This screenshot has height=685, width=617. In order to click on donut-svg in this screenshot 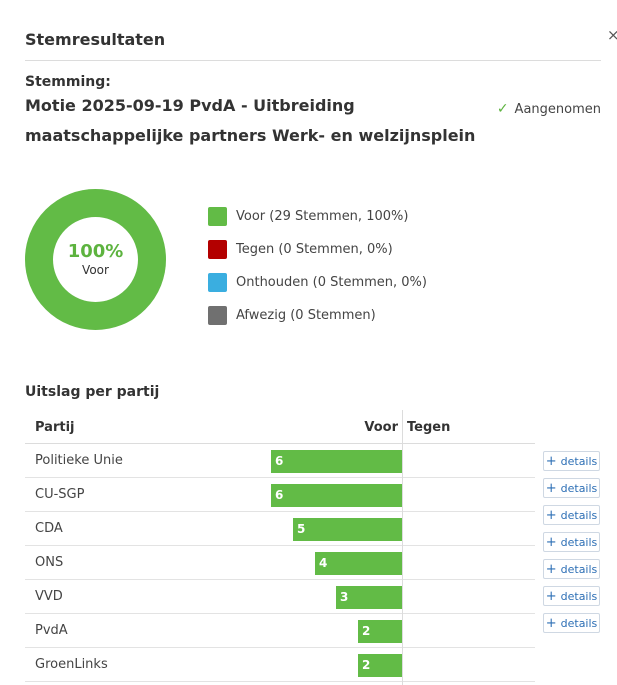, I will do `click(95, 259)`.